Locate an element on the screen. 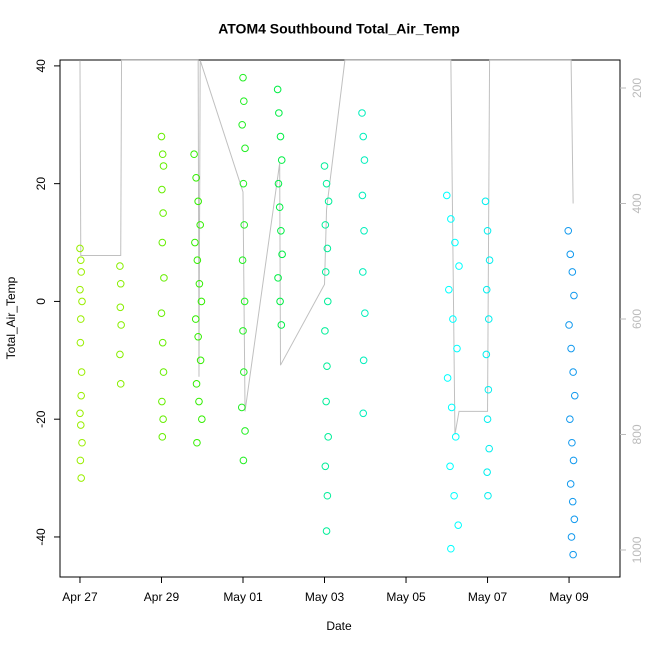 This screenshot has width=650, height=650. y2-tick-label: 1000 is located at coordinates (637, 549).